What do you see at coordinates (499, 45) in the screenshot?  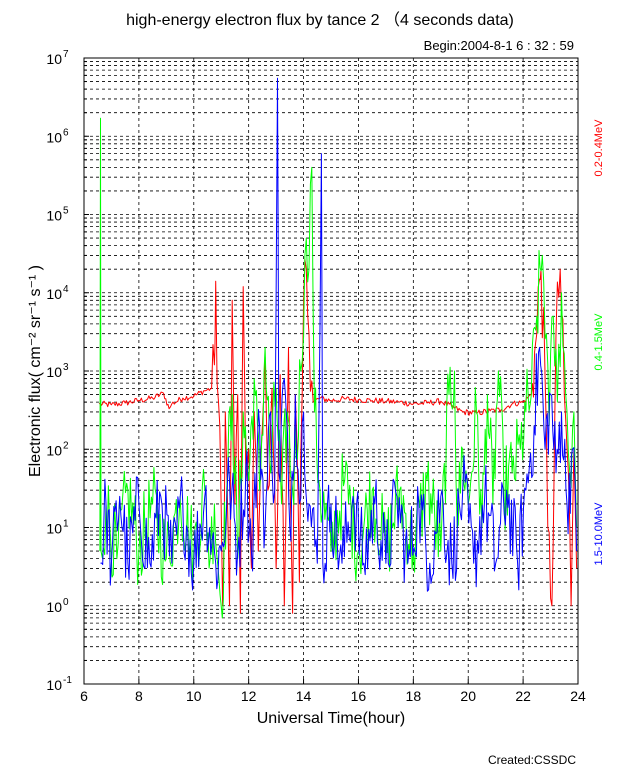 I see `chart-subtitle: Begin:2004-8-1 6 : 32 : 59` at bounding box center [499, 45].